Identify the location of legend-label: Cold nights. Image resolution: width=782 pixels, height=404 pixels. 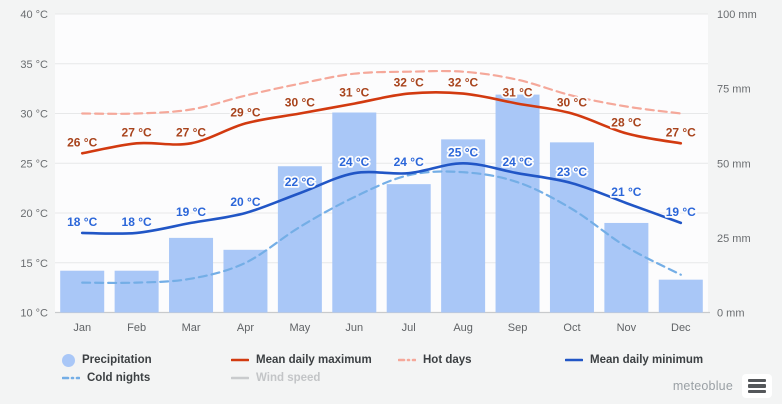
(119, 378).